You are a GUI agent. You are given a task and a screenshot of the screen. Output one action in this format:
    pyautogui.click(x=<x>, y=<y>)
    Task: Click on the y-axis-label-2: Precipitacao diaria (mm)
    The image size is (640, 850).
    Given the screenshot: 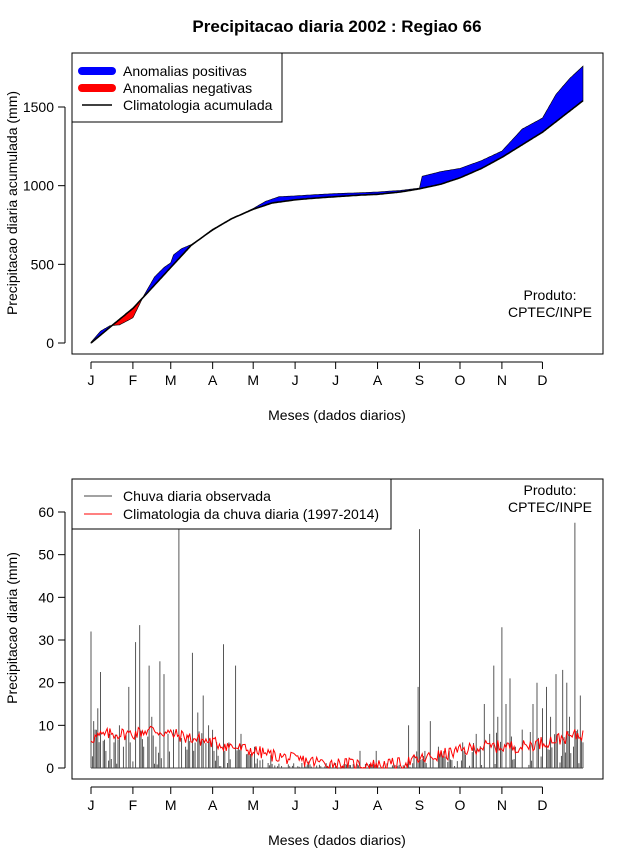 What is the action you would take?
    pyautogui.click(x=12, y=628)
    